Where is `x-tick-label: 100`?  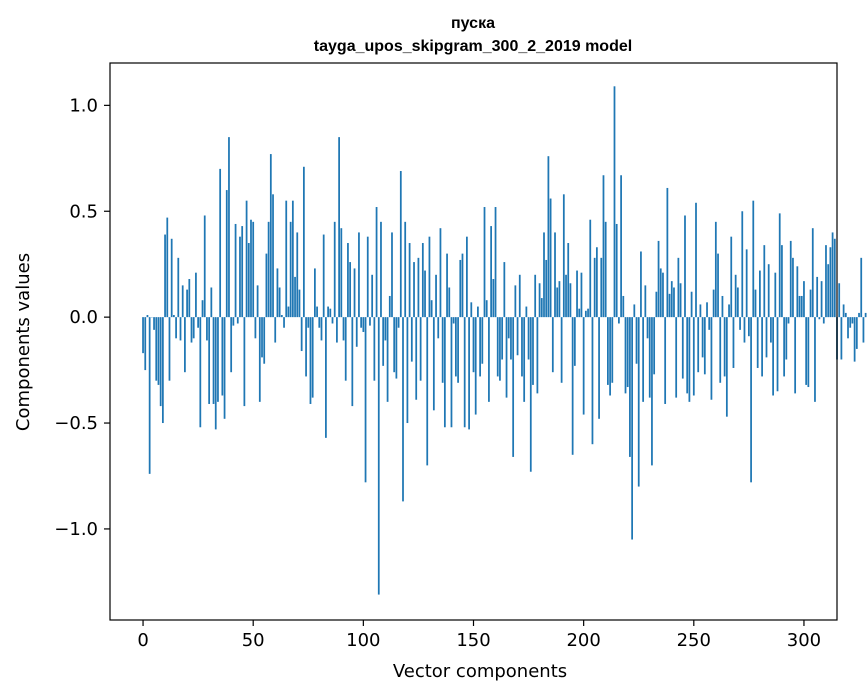
x-tick-label: 100 is located at coordinates (363, 640).